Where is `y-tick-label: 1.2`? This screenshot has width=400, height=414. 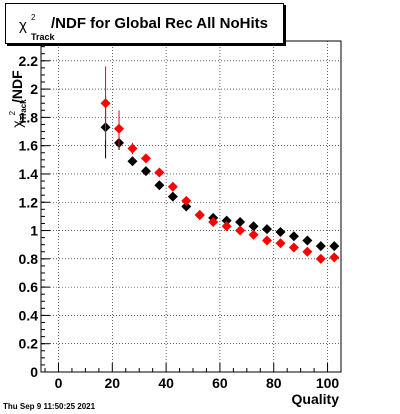
y-tick-label: 1.2 is located at coordinates (29, 202).